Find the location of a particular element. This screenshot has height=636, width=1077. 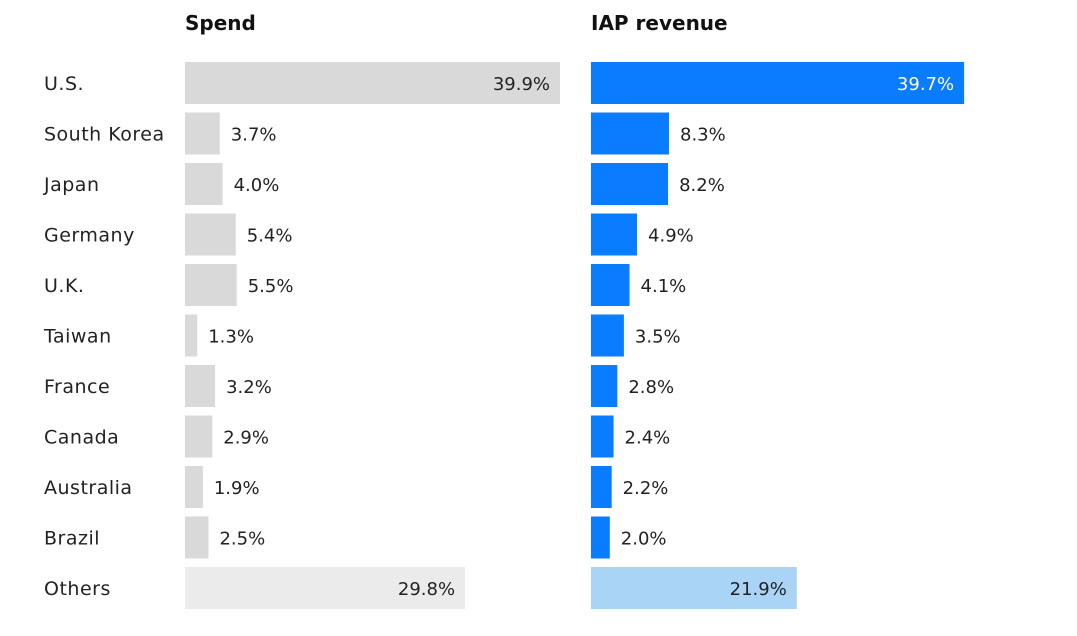

category-label-u-s: U.S. is located at coordinates (64, 84).